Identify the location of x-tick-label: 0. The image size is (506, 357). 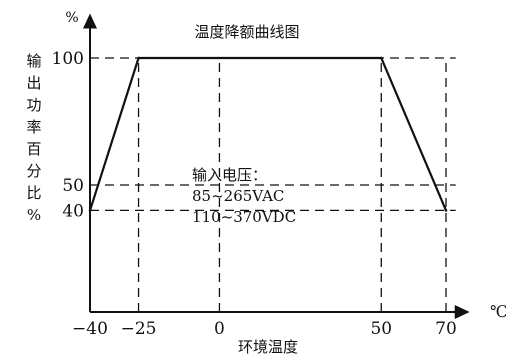
(219, 329).